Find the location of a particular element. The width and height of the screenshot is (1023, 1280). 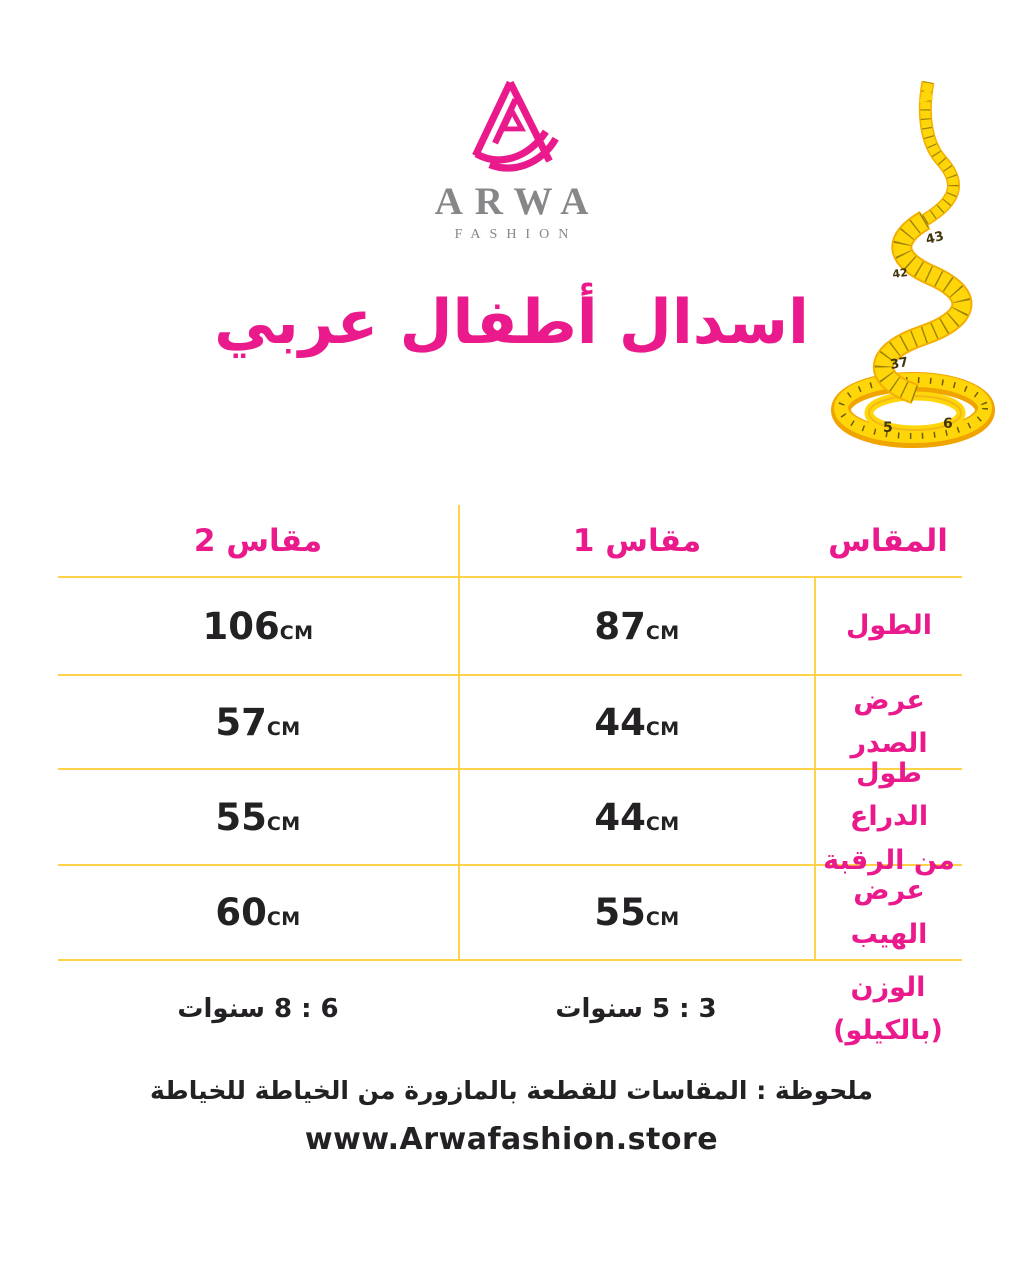

measurement-value: 57CM is located at coordinates (258, 722).